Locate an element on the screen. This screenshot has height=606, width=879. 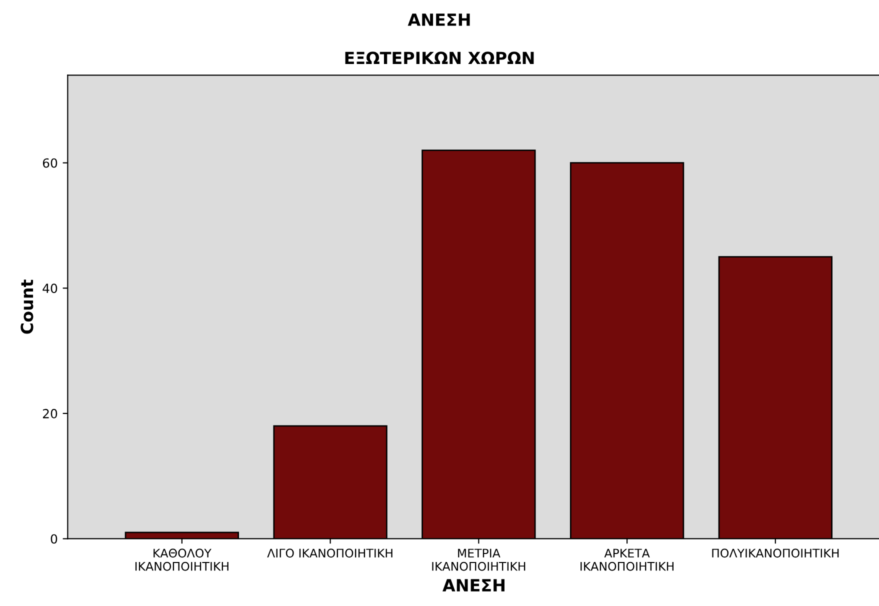
chart-subtitle: ΕΞΩΤΕΡΙΚΩΝ ΧΩΡΩΝ is located at coordinates (439, 58).